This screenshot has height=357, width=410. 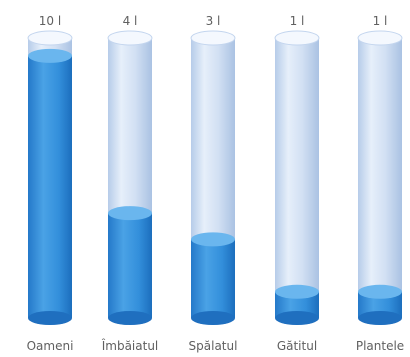 What do you see at coordinates (50, 21) in the screenshot?
I see `value-label-1: 10 l` at bounding box center [50, 21].